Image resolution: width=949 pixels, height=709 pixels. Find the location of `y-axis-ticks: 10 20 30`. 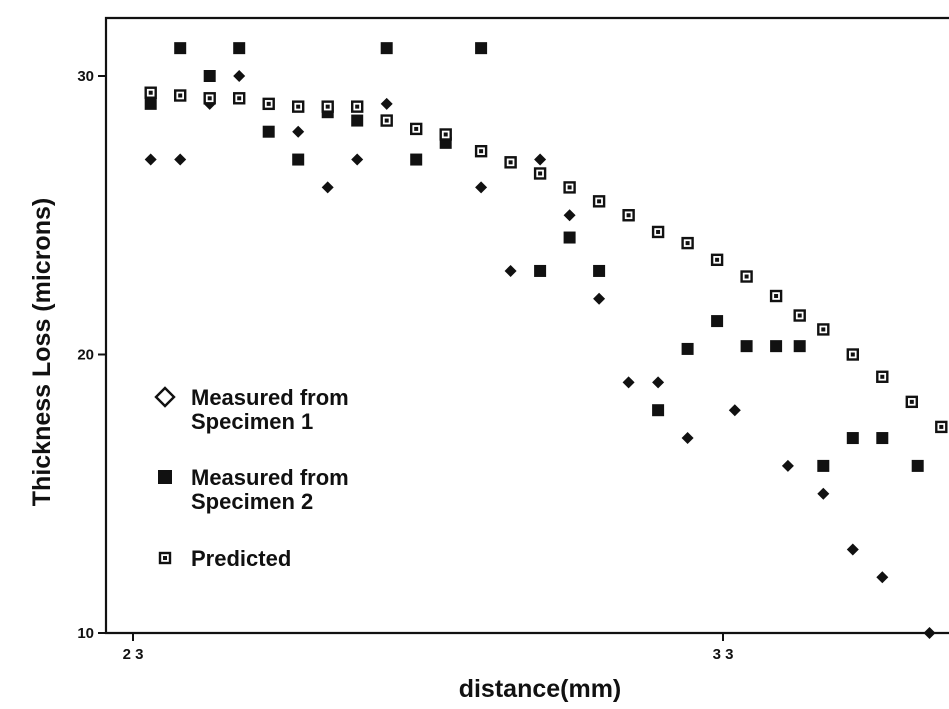

y-axis-ticks: 10 20 30 is located at coordinates (91, 355).